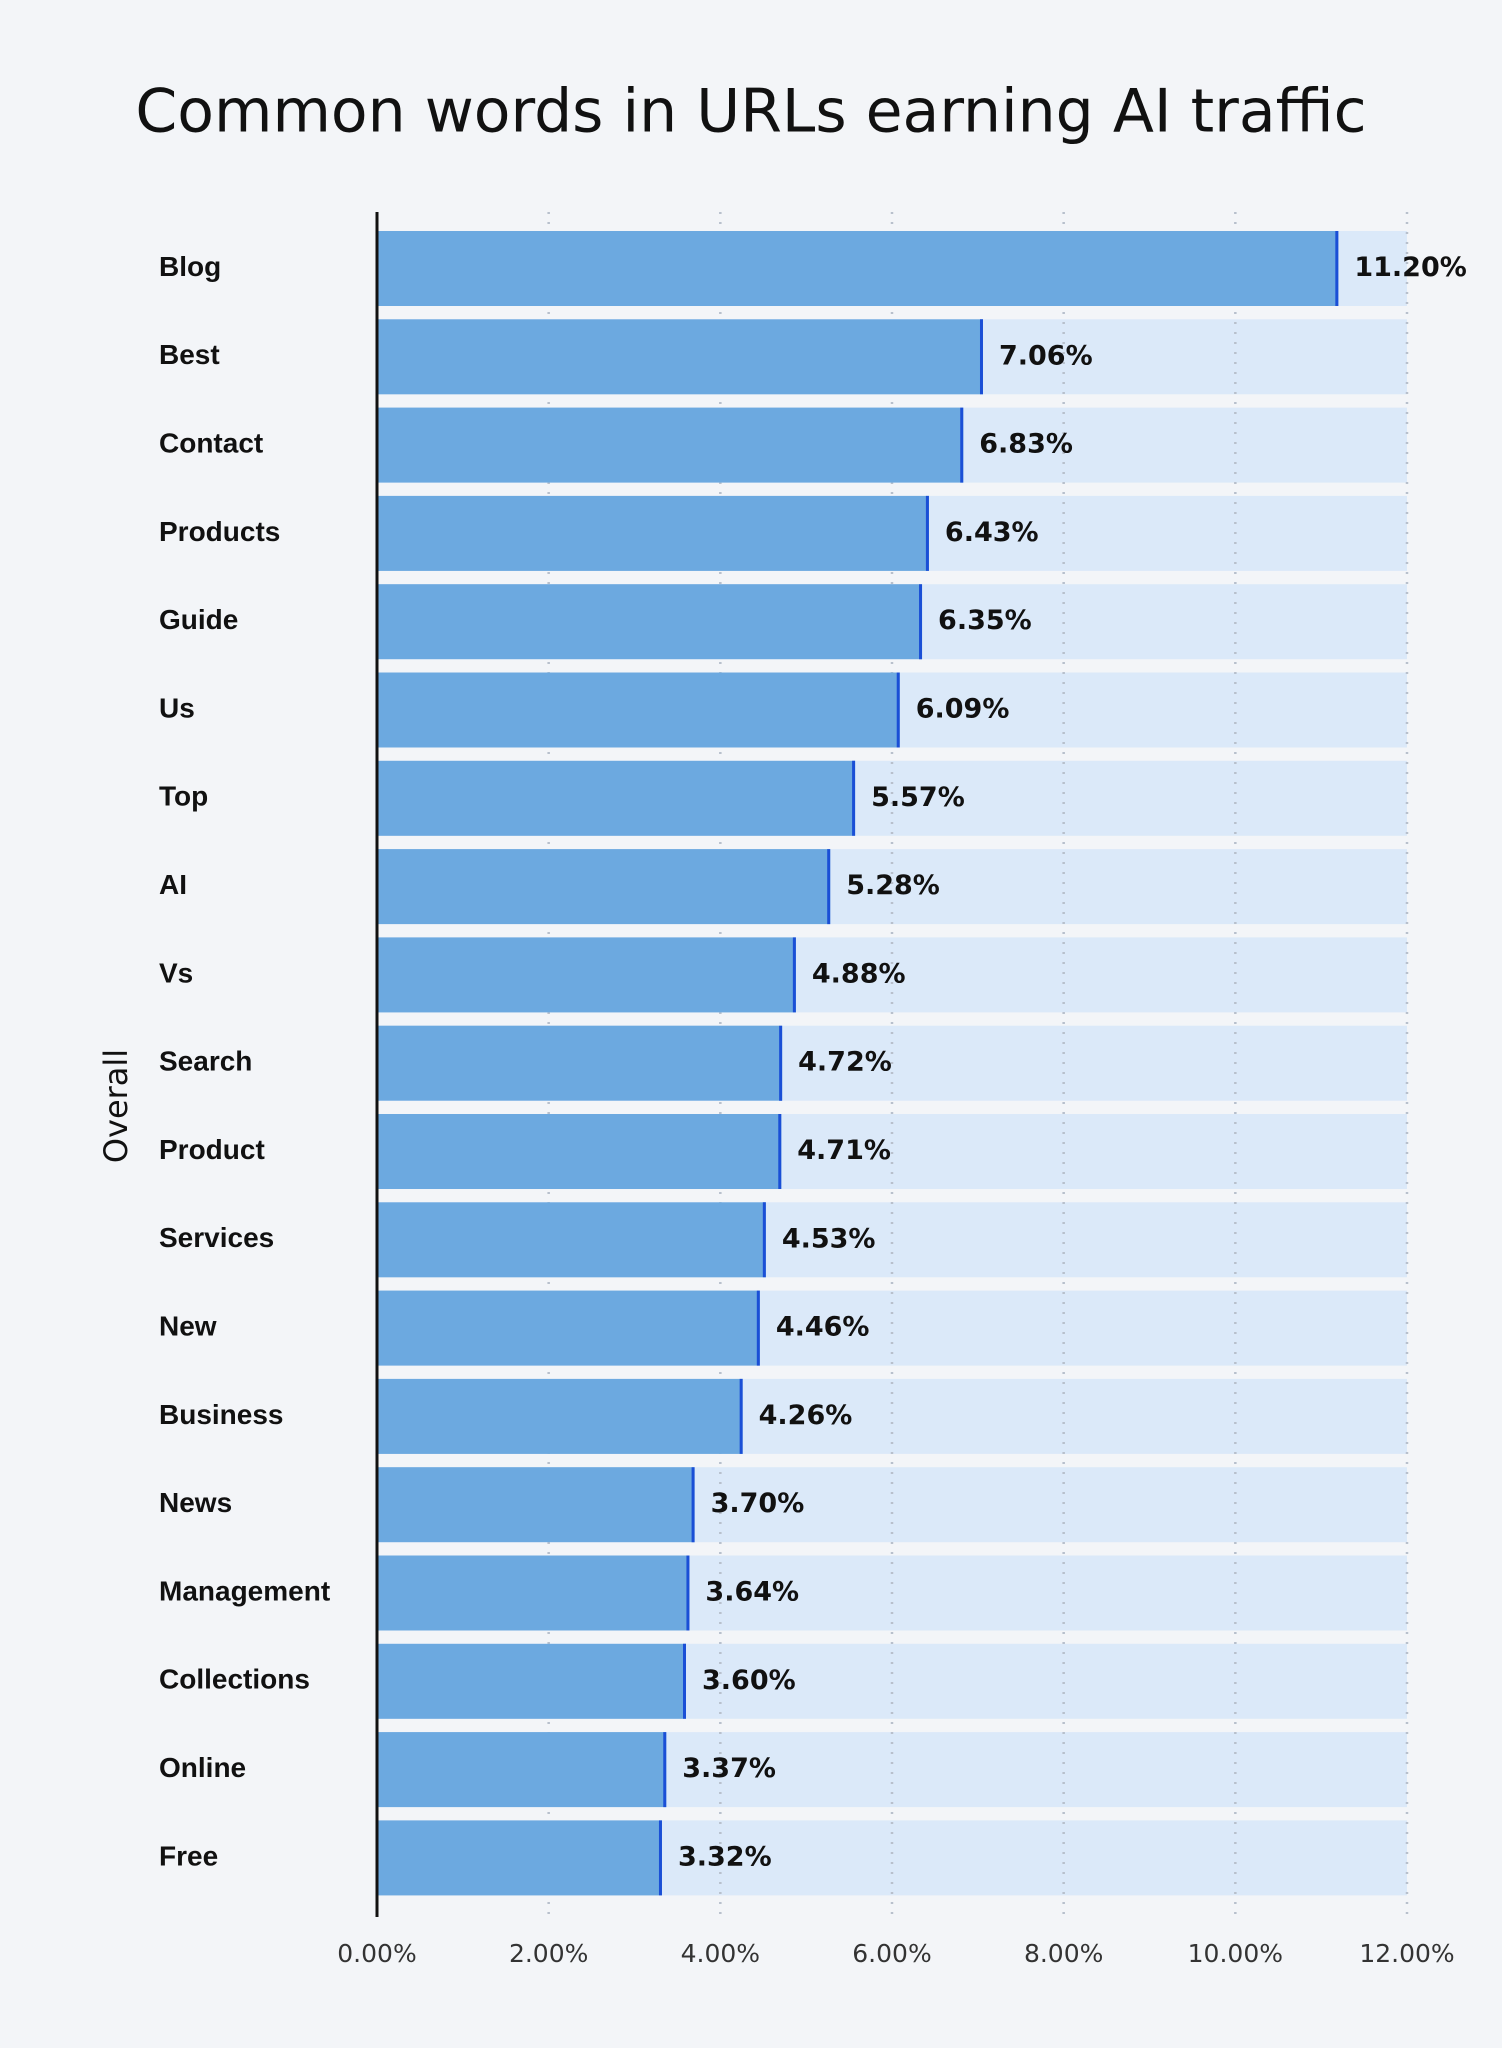 The width and height of the screenshot is (1502, 2048). I want to click on y-tick-label: Blog, so click(190, 266).